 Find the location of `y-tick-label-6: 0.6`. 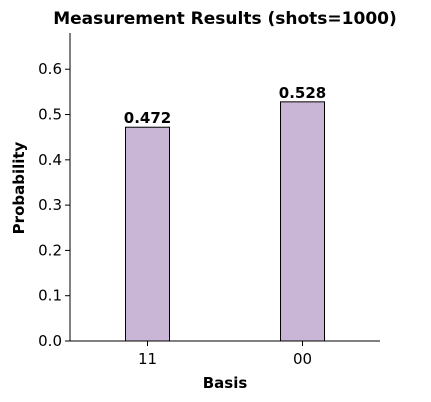

y-tick-label-6: 0.6 is located at coordinates (50, 69).